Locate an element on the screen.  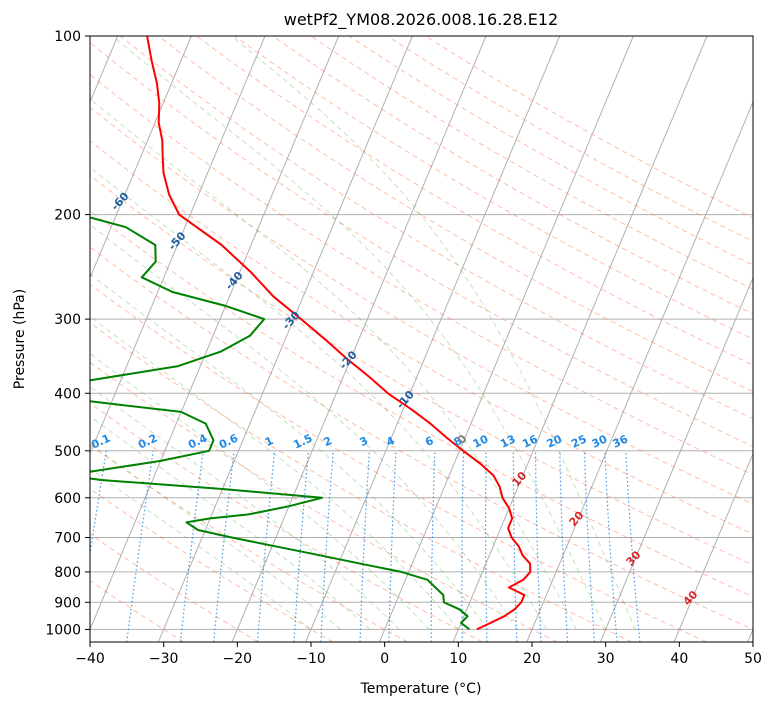
x-tick-label: −10 is located at coordinates (311, 659).